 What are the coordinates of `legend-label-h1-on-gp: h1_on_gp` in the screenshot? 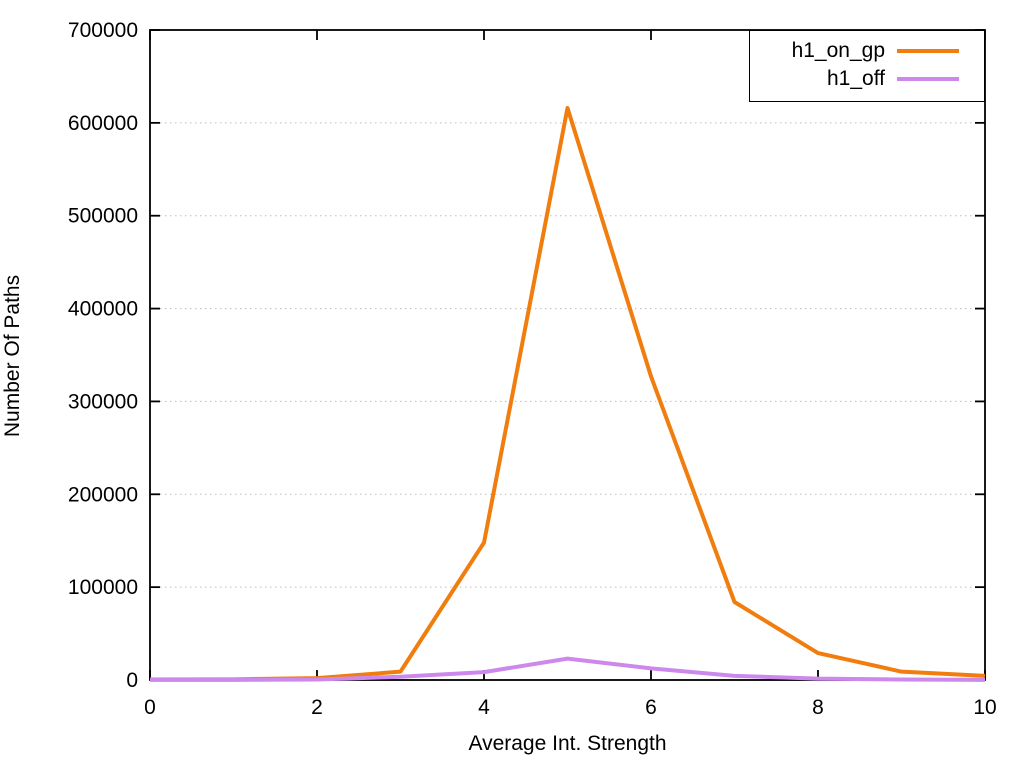 It's located at (838, 50).